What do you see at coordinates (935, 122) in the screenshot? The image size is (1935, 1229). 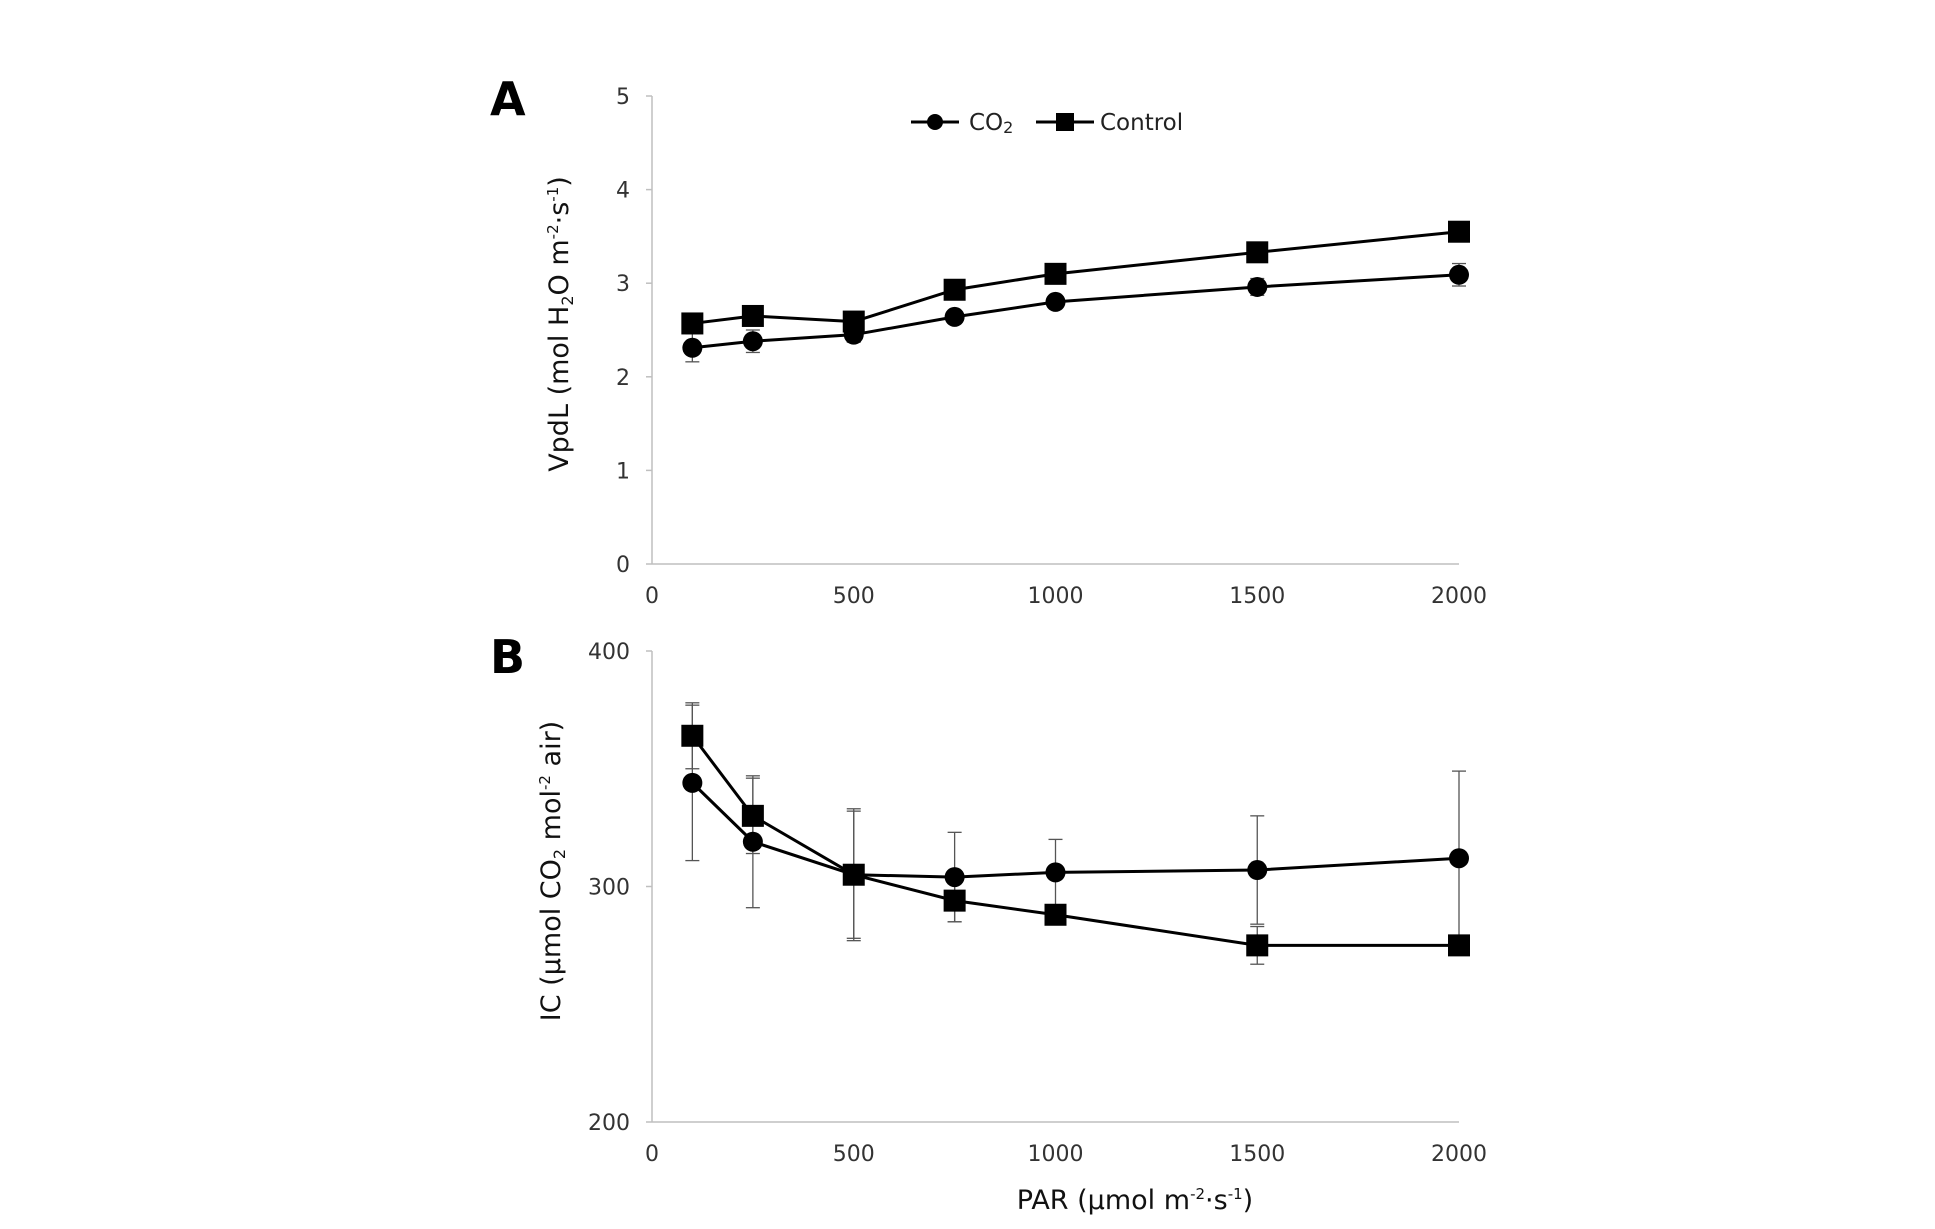 I see `legend-co2-marker` at bounding box center [935, 122].